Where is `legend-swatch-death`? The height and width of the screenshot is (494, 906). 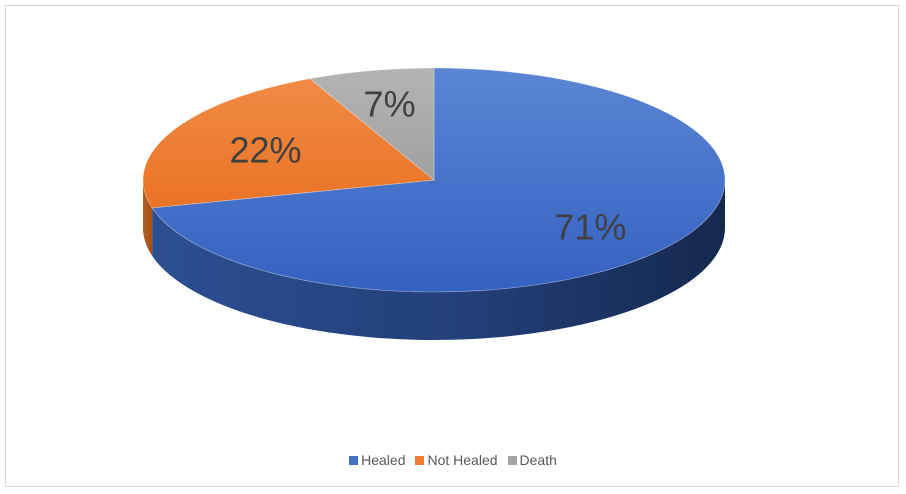
legend-swatch-death is located at coordinates (512, 460).